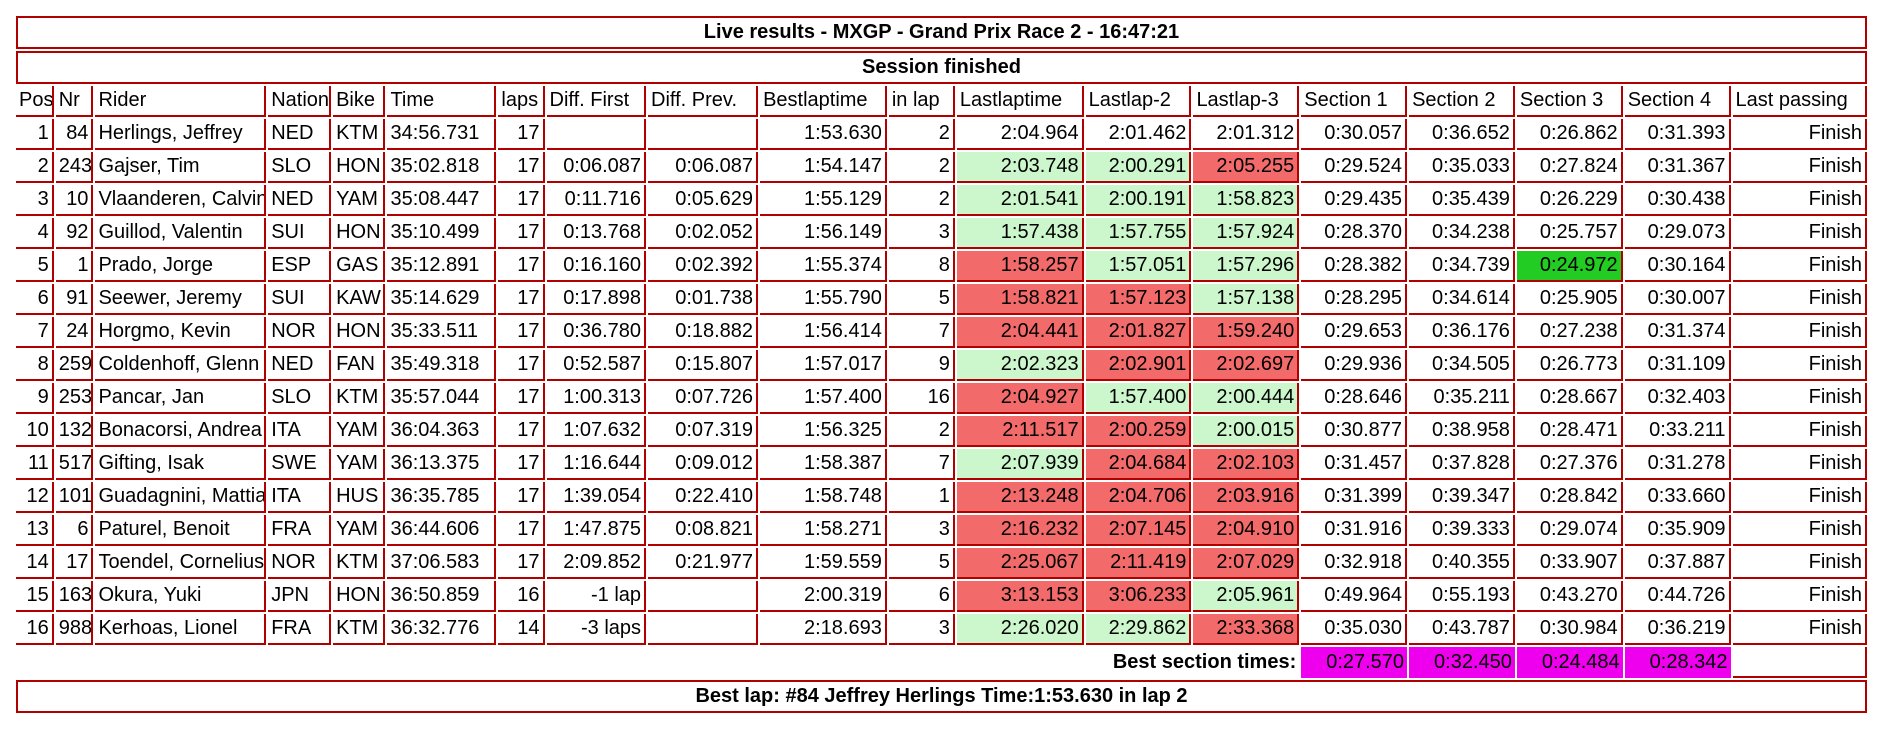 The width and height of the screenshot is (1879, 754). What do you see at coordinates (1569, 497) in the screenshot?
I see `section-3-cell: 0:28.842` at bounding box center [1569, 497].